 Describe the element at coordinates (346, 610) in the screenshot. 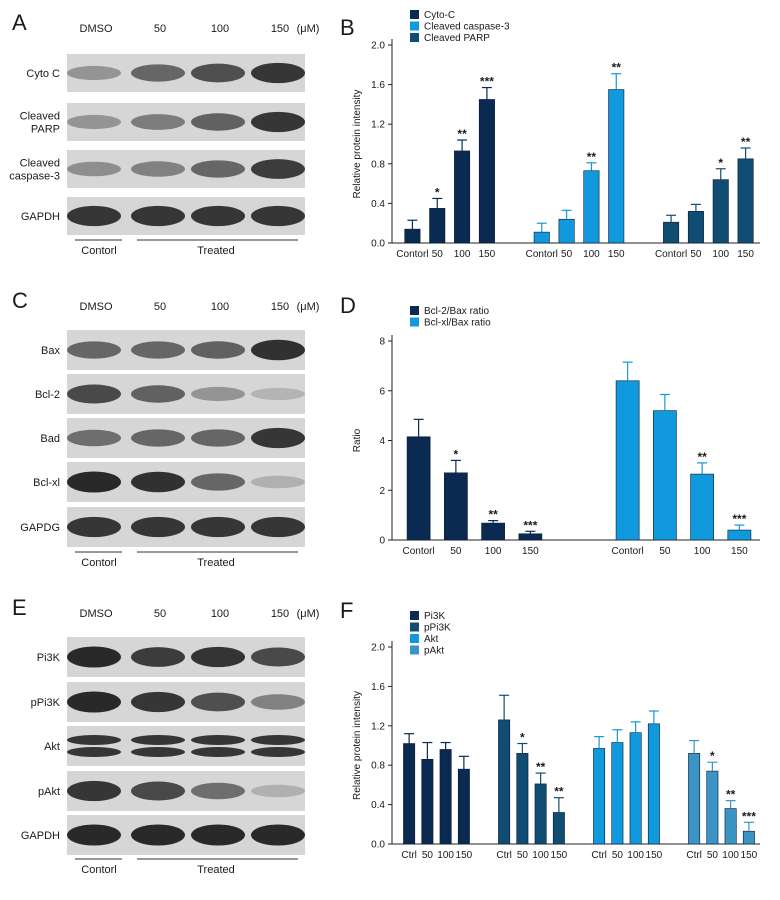

I see `panel-letter: F` at that location.